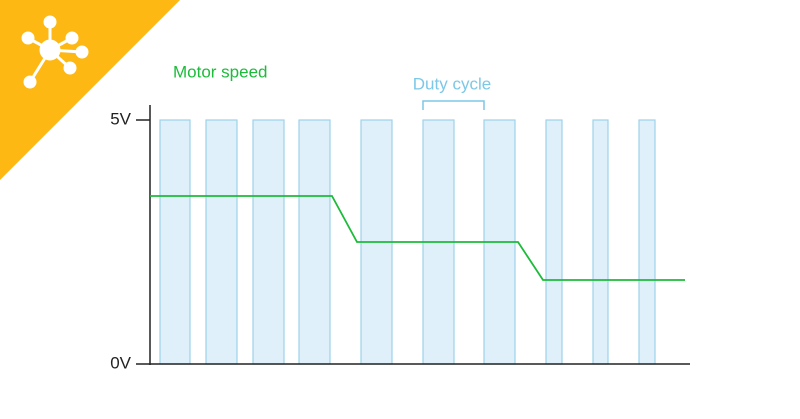  What do you see at coordinates (90, 90) in the screenshot?
I see `corner-badge` at bounding box center [90, 90].